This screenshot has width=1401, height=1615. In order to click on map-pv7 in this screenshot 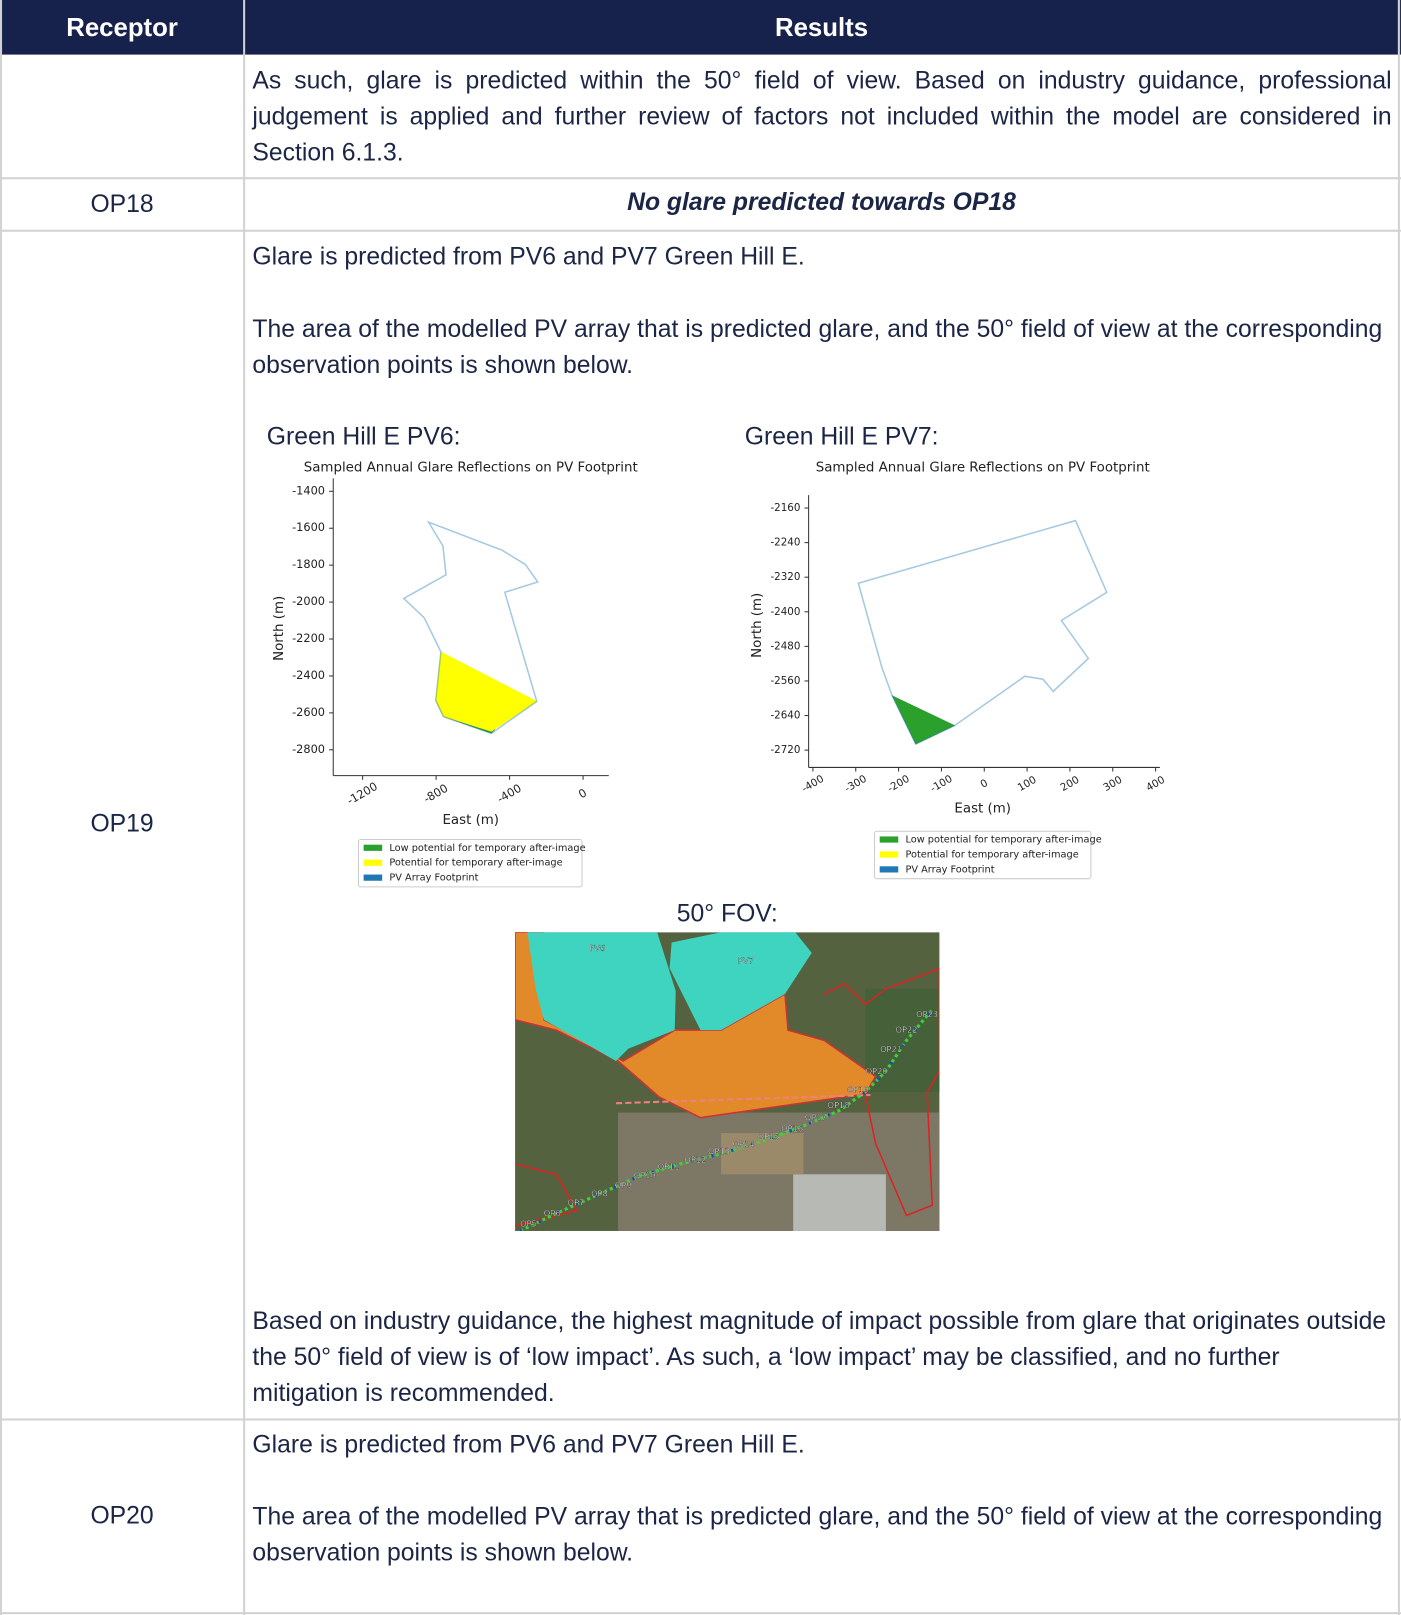, I will do `click(740, 981)`.